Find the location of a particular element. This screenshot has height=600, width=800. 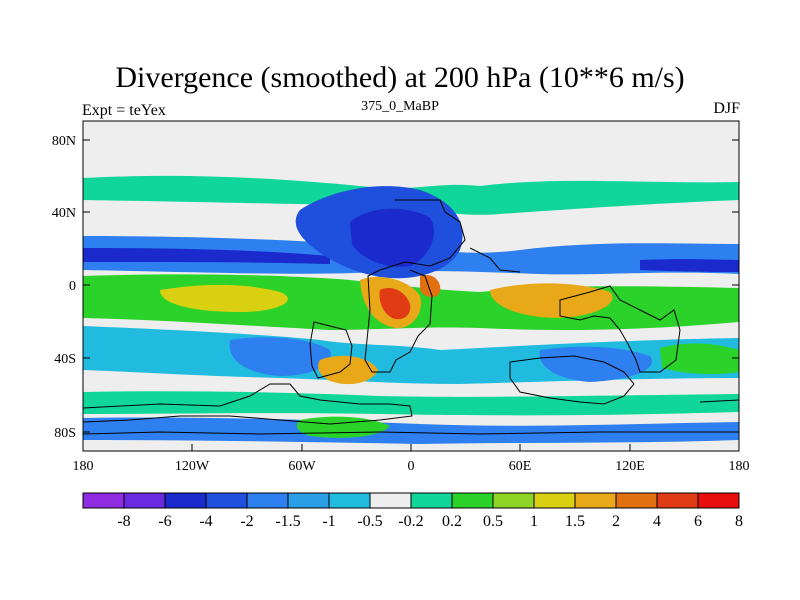

season-label: DJF is located at coordinates (726, 108).